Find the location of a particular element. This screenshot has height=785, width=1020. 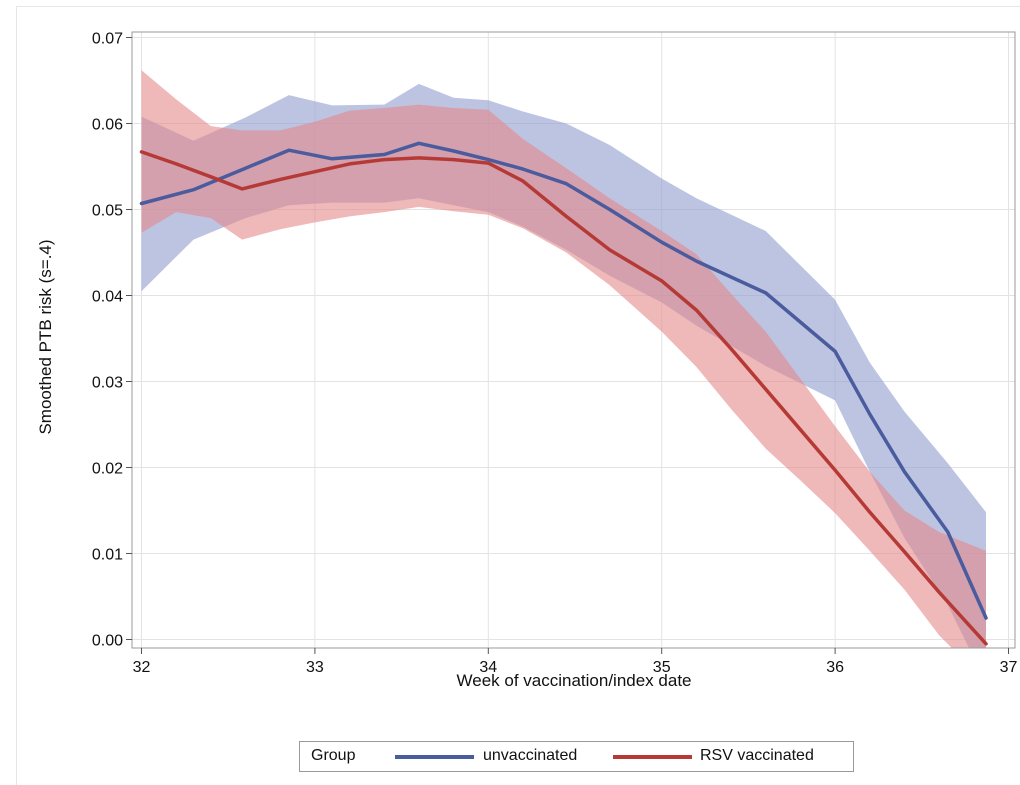

y-tick-label: 0.04 is located at coordinates (107, 297).